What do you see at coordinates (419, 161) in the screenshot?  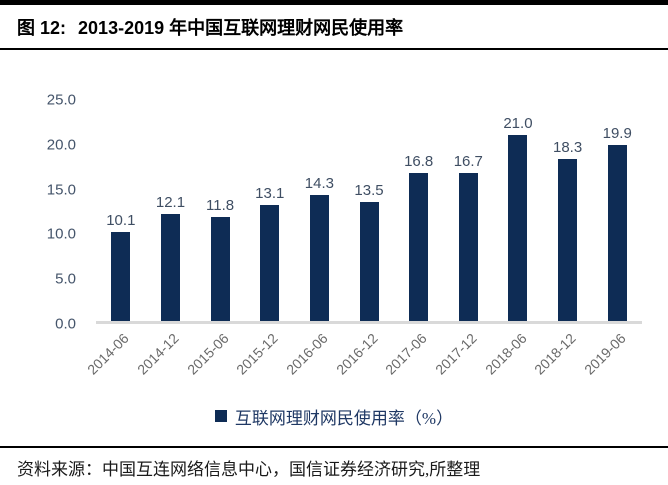 I see `bar-value-label: 16.8` at bounding box center [419, 161].